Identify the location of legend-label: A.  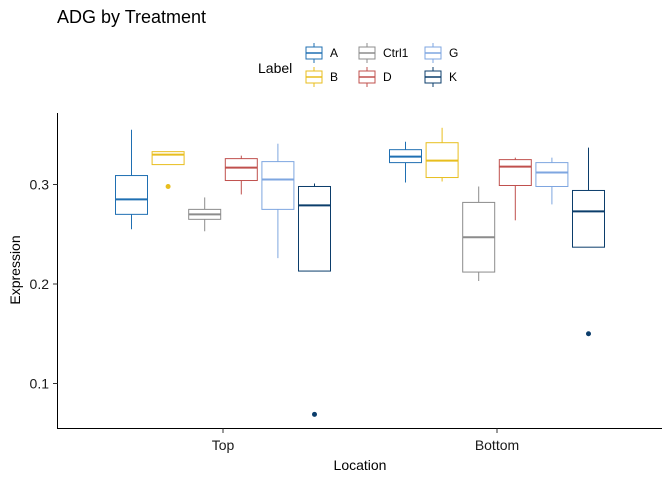
(334, 53).